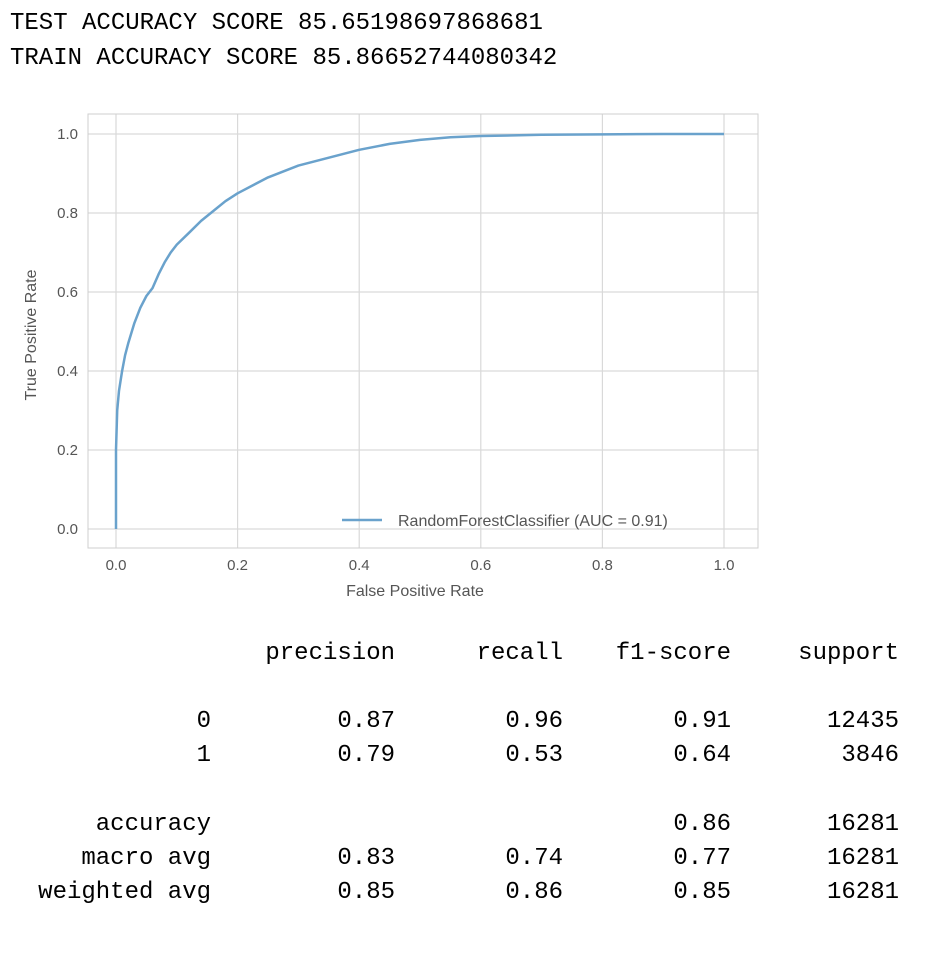 The height and width of the screenshot is (962, 928). Describe the element at coordinates (602, 565) in the screenshot. I see `x-tick-label: 0.8` at that location.